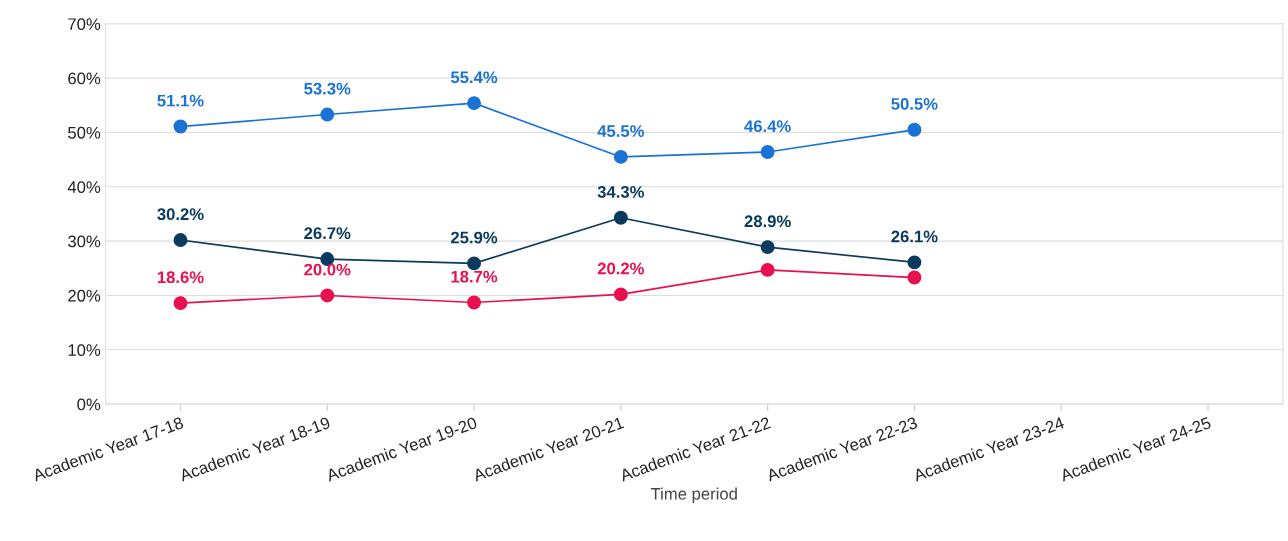 Image resolution: width=1288 pixels, height=541 pixels. Describe the element at coordinates (327, 269) in the screenshot. I see `data-label: 20.0%` at that location.